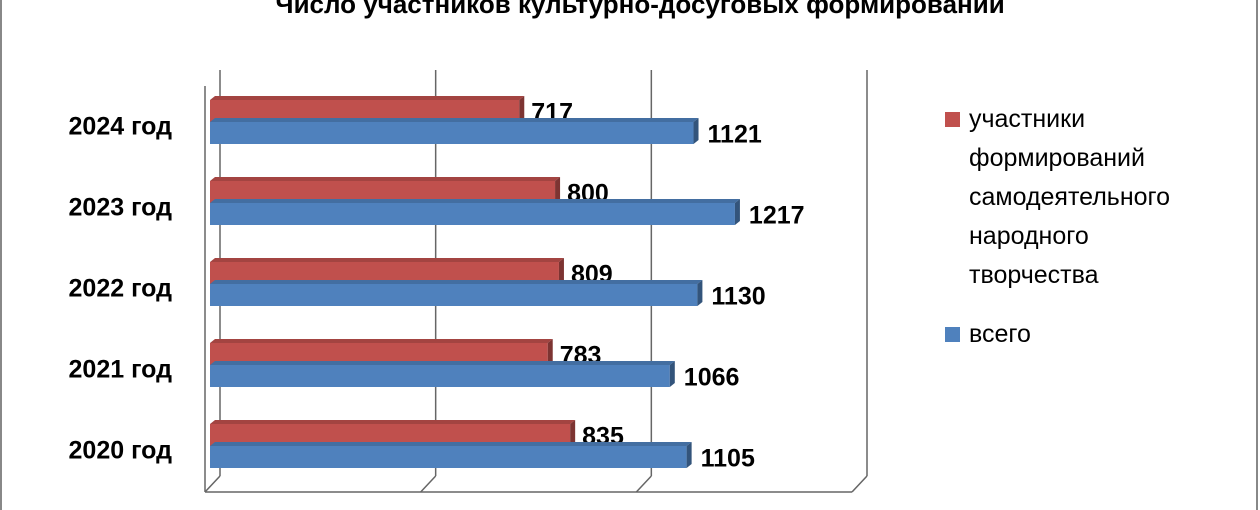 Image resolution: width=1260 pixels, height=510 pixels. I want to click on y-tick-label: 2021 год, so click(121, 370).